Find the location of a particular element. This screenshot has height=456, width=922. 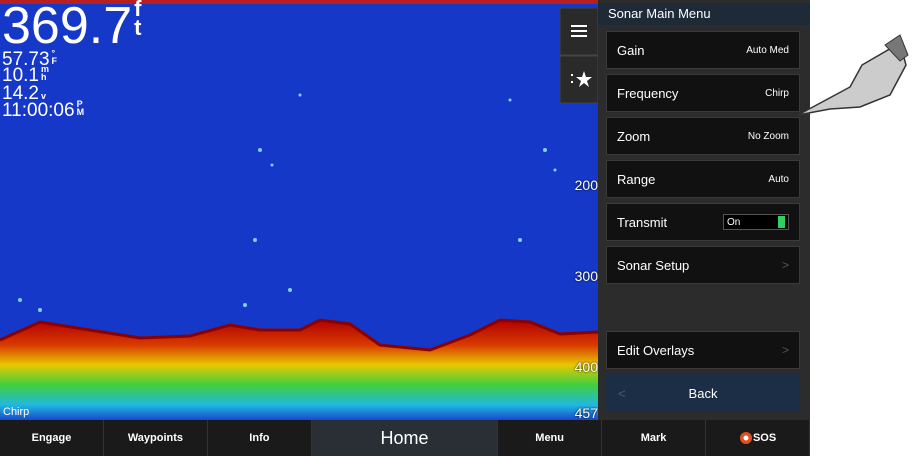

bar-button: Waypoints is located at coordinates (156, 438).